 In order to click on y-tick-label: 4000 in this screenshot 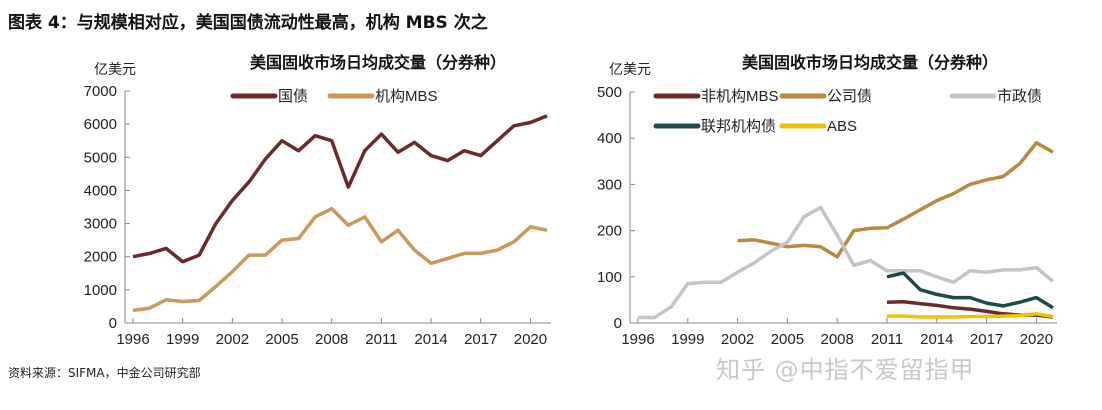, I will do `click(100, 190)`.